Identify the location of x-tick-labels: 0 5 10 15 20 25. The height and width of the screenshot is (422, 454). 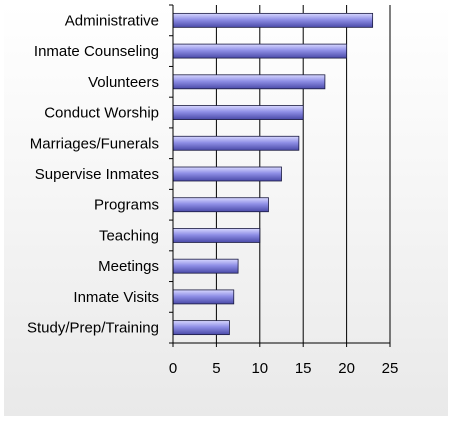
(284, 368).